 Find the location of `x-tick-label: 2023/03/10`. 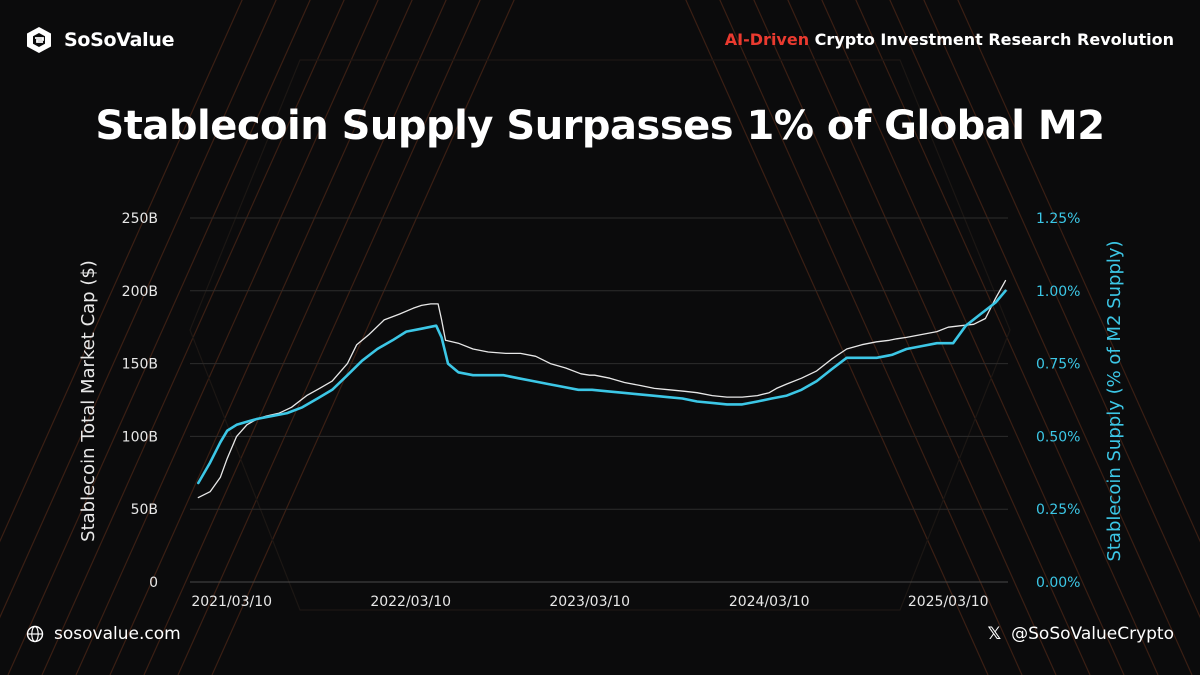

x-tick-label: 2023/03/10 is located at coordinates (589, 602).